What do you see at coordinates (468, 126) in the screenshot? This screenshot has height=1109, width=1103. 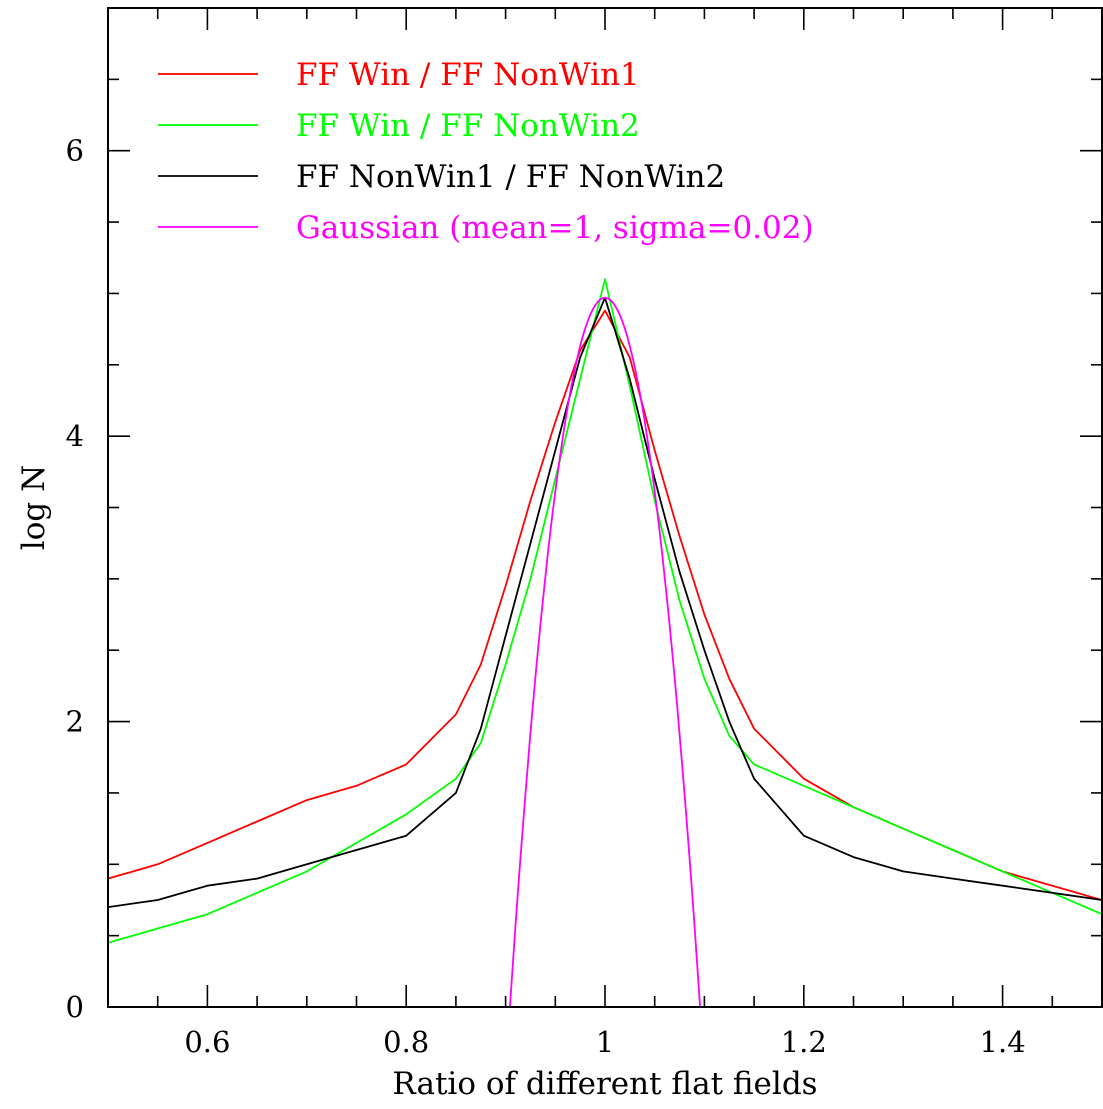 I see `legend-label: FF Win / FF NonWin2` at bounding box center [468, 126].